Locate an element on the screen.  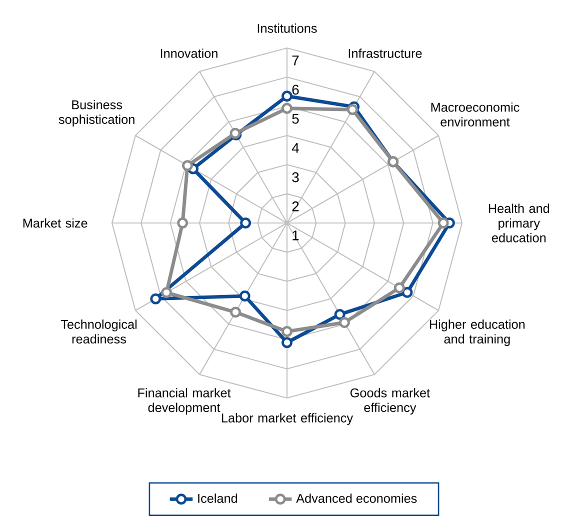
spoke-label: Labor market efficiency is located at coordinates (288, 419).